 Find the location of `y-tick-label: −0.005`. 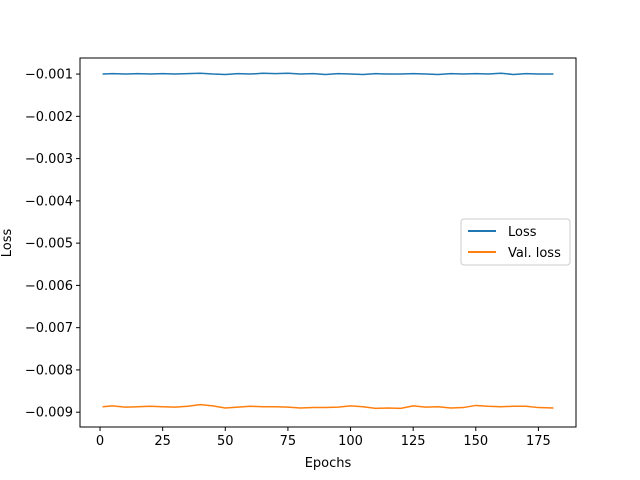

y-tick-label: −0.005 is located at coordinates (49, 244).